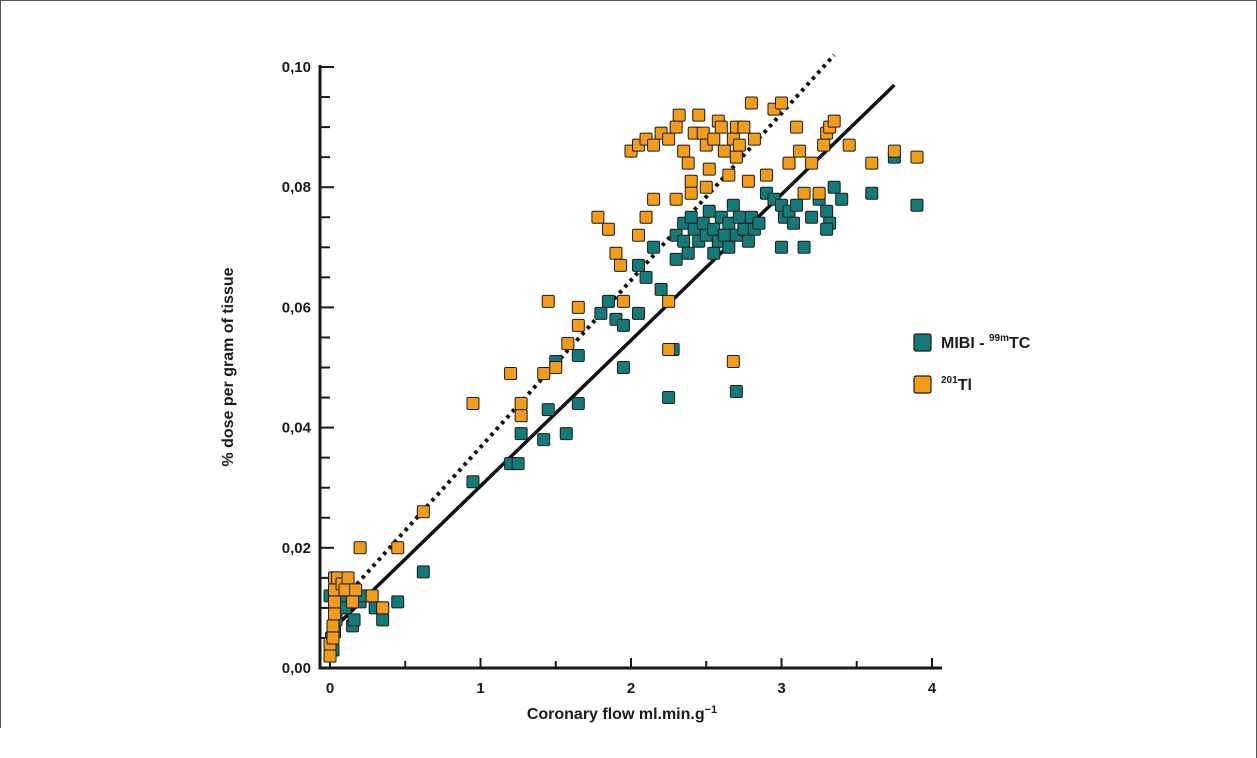 This screenshot has height=758, width=1257. What do you see at coordinates (296, 668) in the screenshot?
I see `y-tick-label: 0,00` at bounding box center [296, 668].